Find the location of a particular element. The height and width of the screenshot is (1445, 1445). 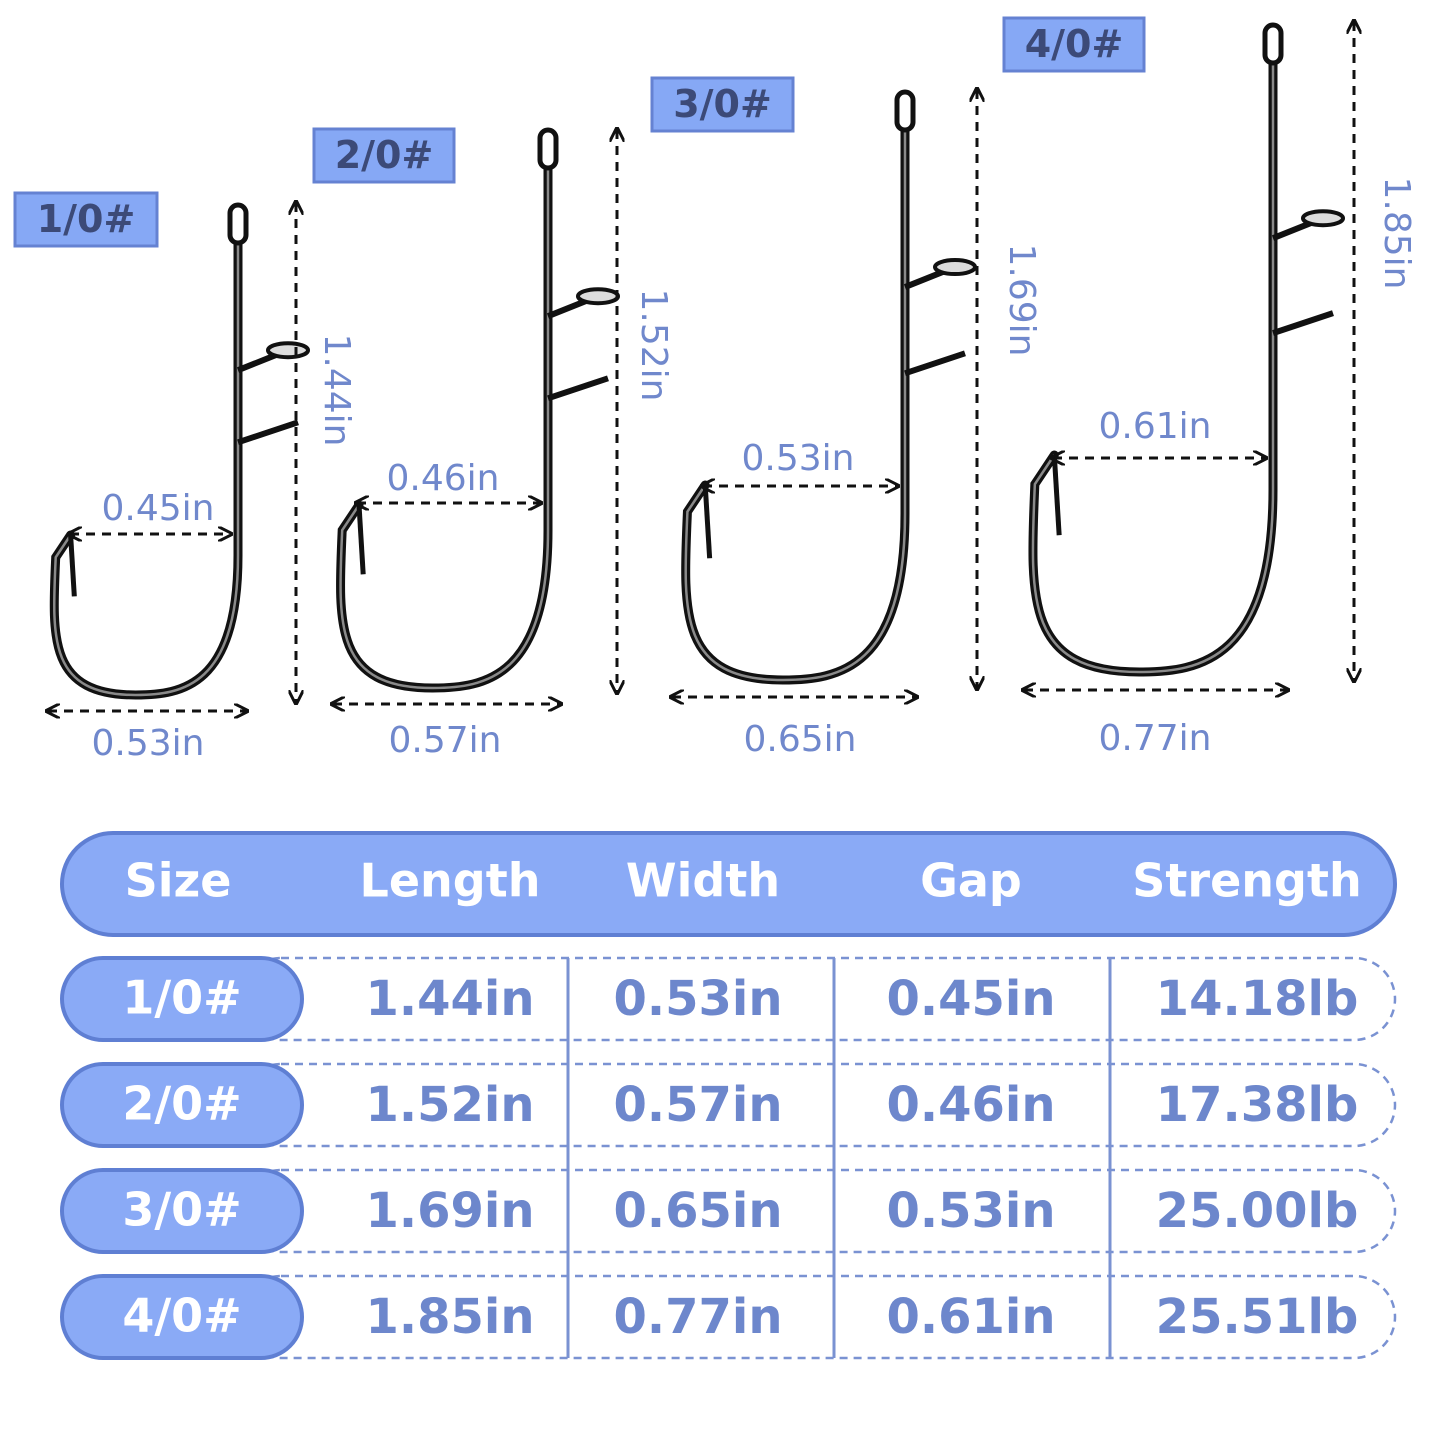

table-header: Size is located at coordinates (178, 881).